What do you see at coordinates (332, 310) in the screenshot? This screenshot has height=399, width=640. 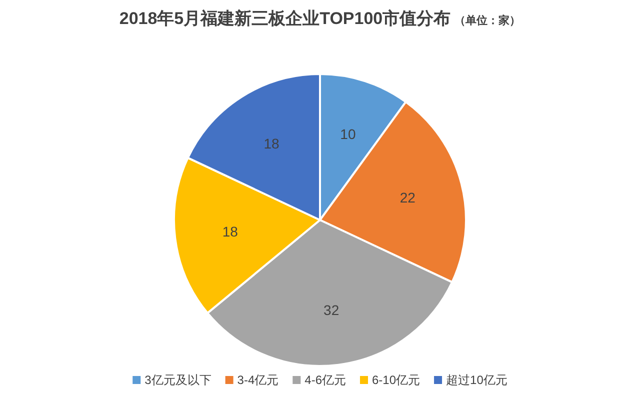 I see `data-label: 32` at bounding box center [332, 310].